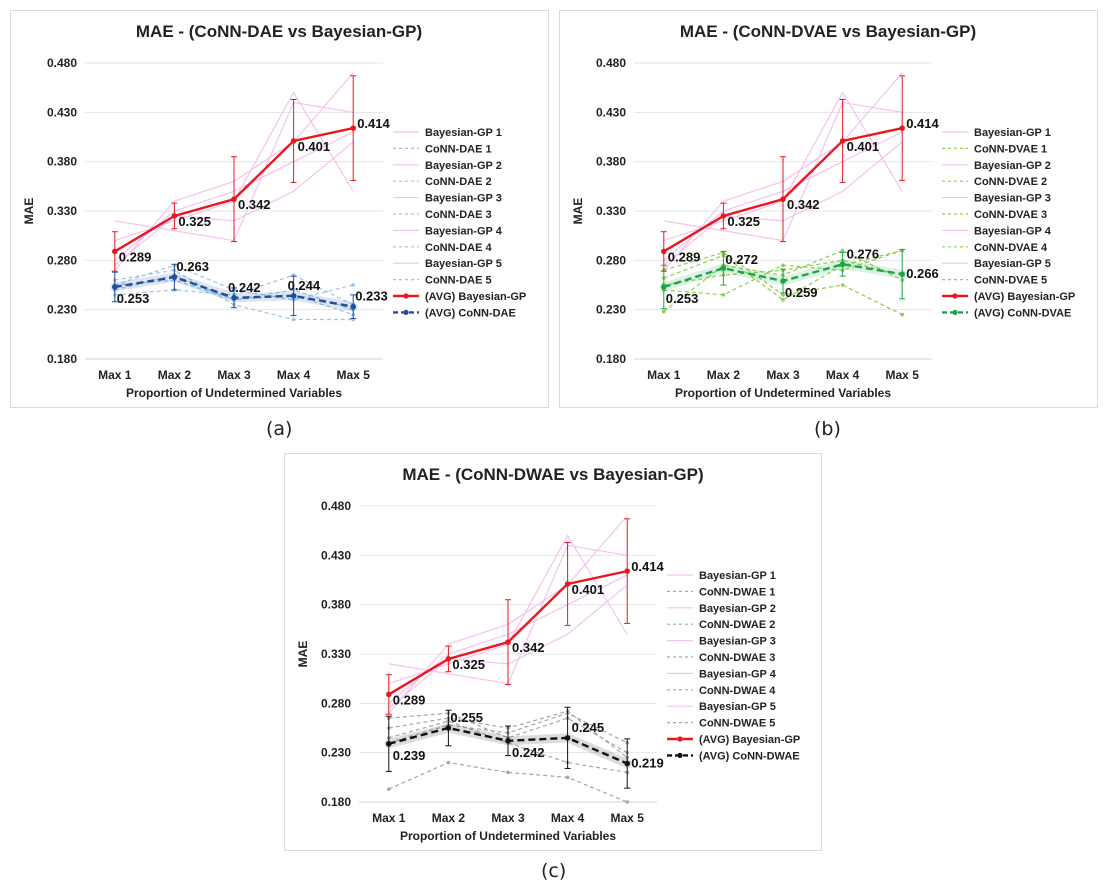 The height and width of the screenshot is (896, 1109). I want to click on data-label: 0.245, so click(588, 727).